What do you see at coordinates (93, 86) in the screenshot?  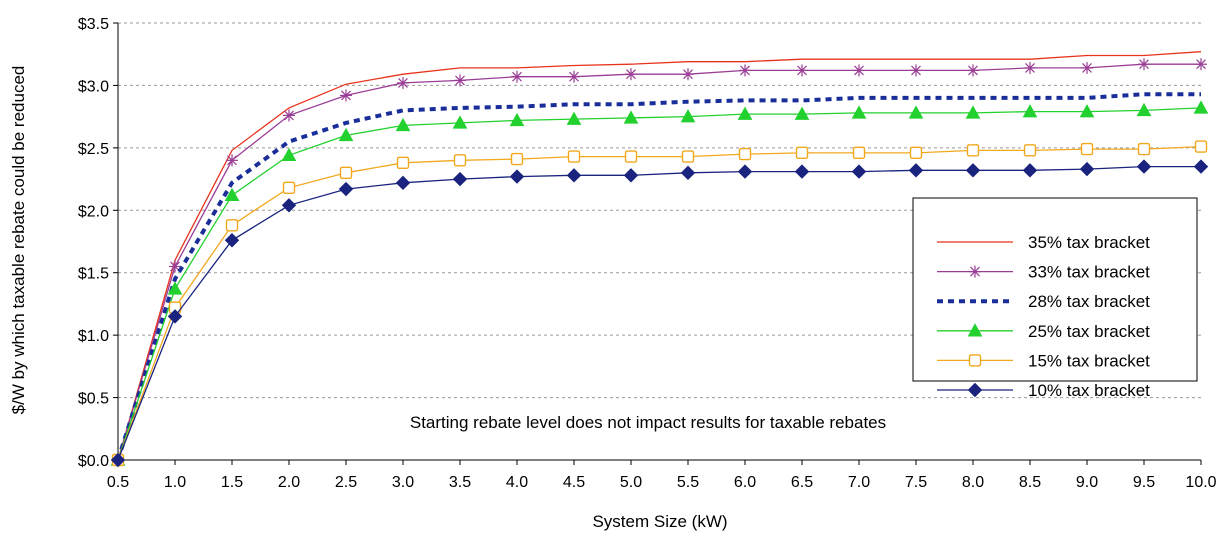 I see `y-tick-label: $3.0` at bounding box center [93, 86].